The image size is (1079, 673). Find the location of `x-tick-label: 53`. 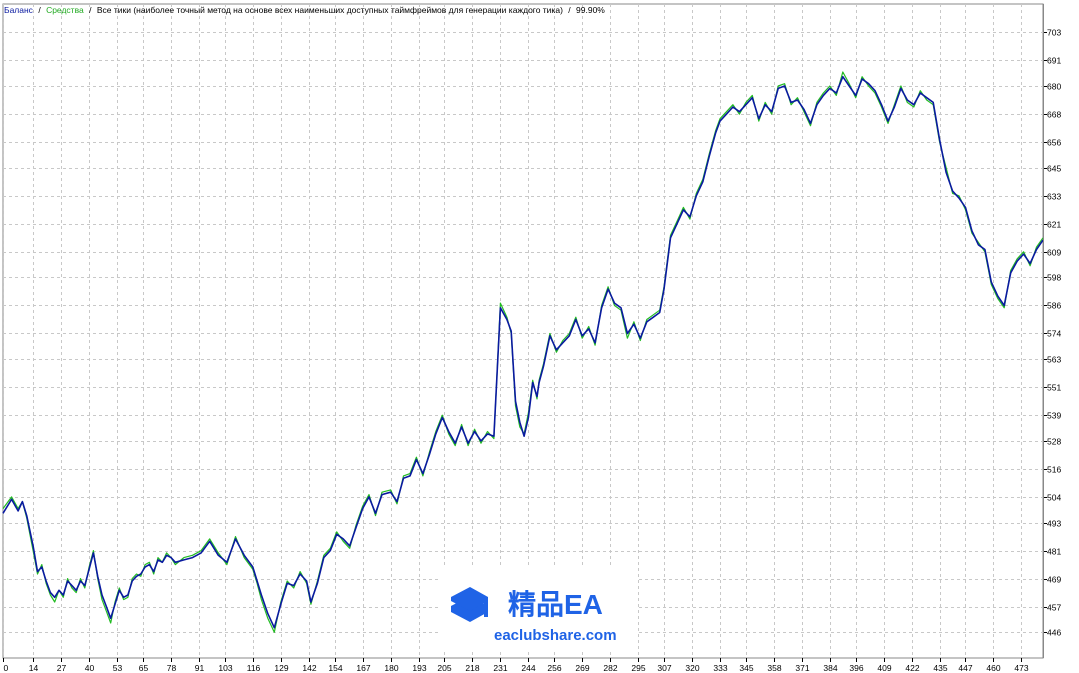

x-tick-label: 53 is located at coordinates (118, 668).